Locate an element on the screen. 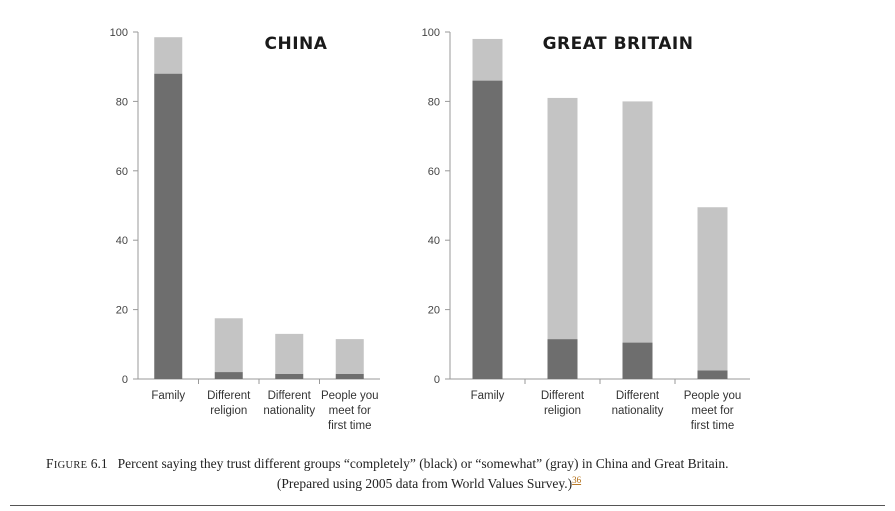 Image resolution: width=895 pixels, height=511 pixels. great-britain-ytick-label: 0 is located at coordinates (437, 380).